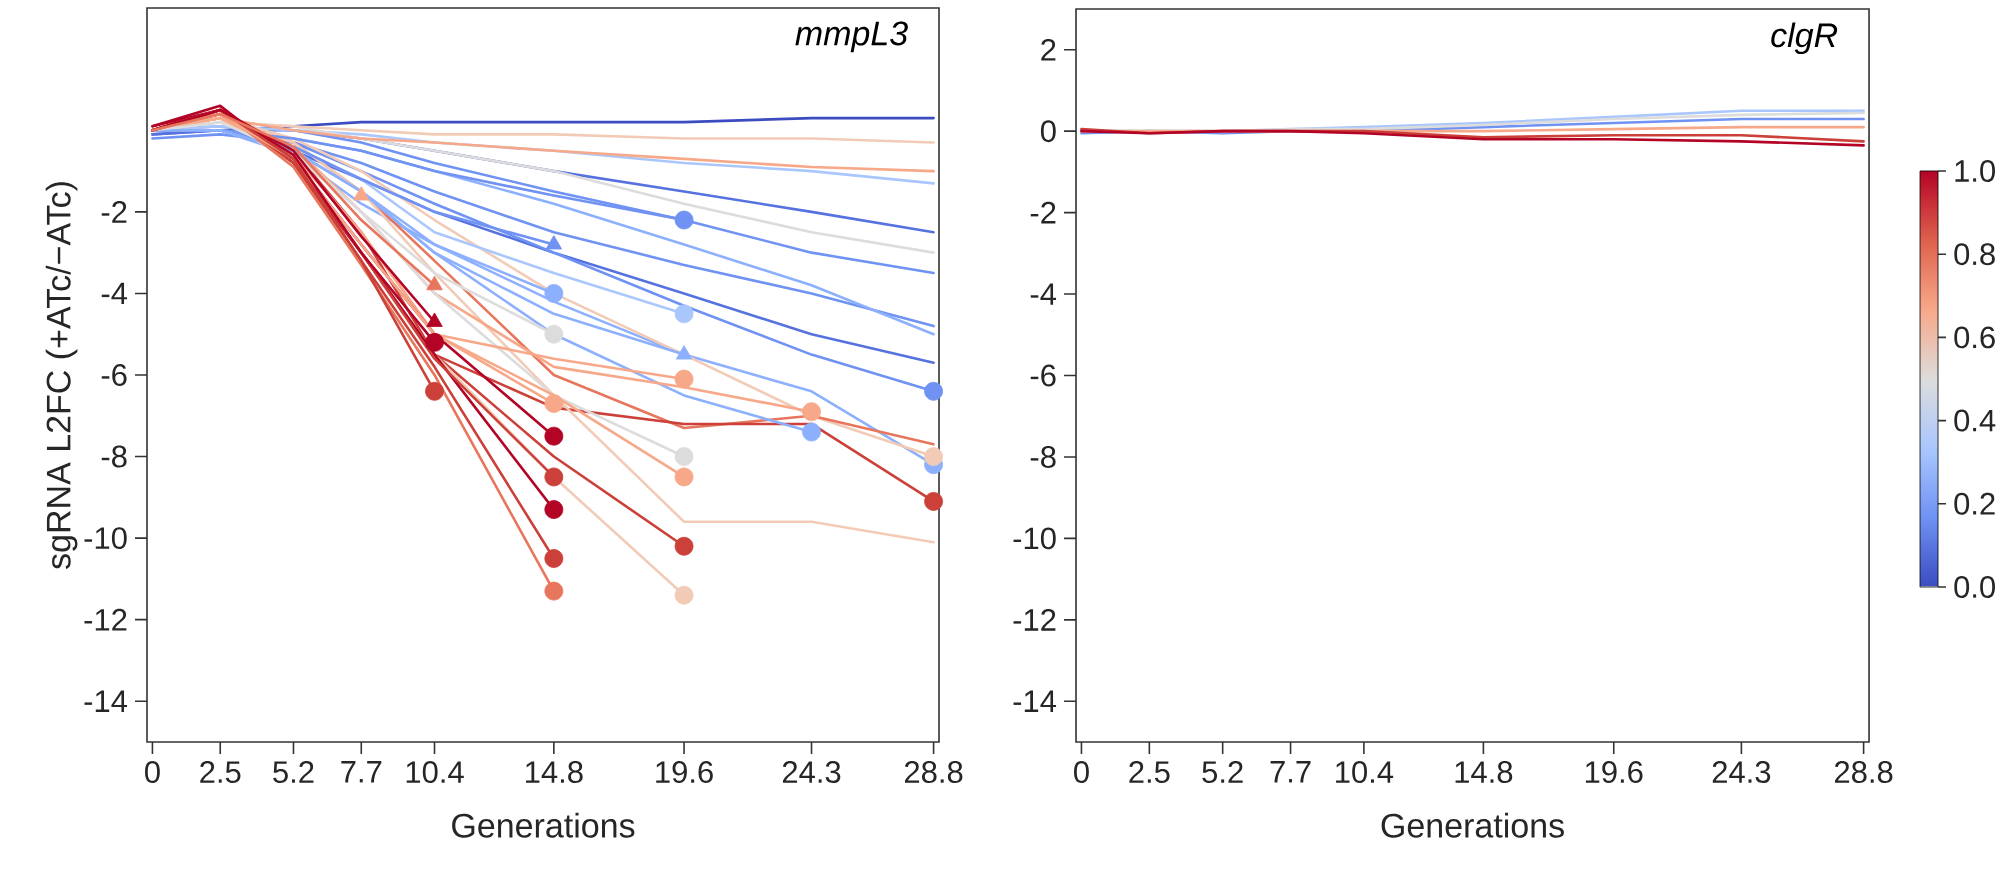  What do you see at coordinates (1974, 337) in the screenshot?
I see `color-bar-label: 0.6` at bounding box center [1974, 337].